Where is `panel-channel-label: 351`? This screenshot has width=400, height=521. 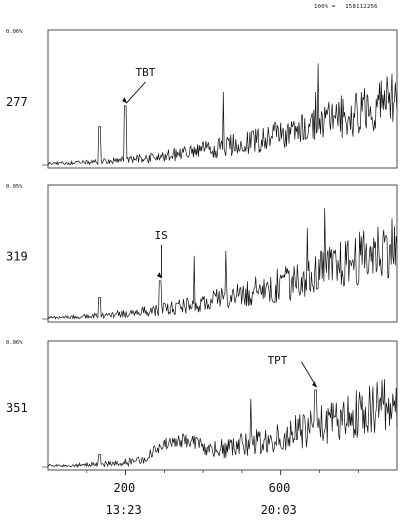
panel-channel-label: 351 is located at coordinates (17, 408).